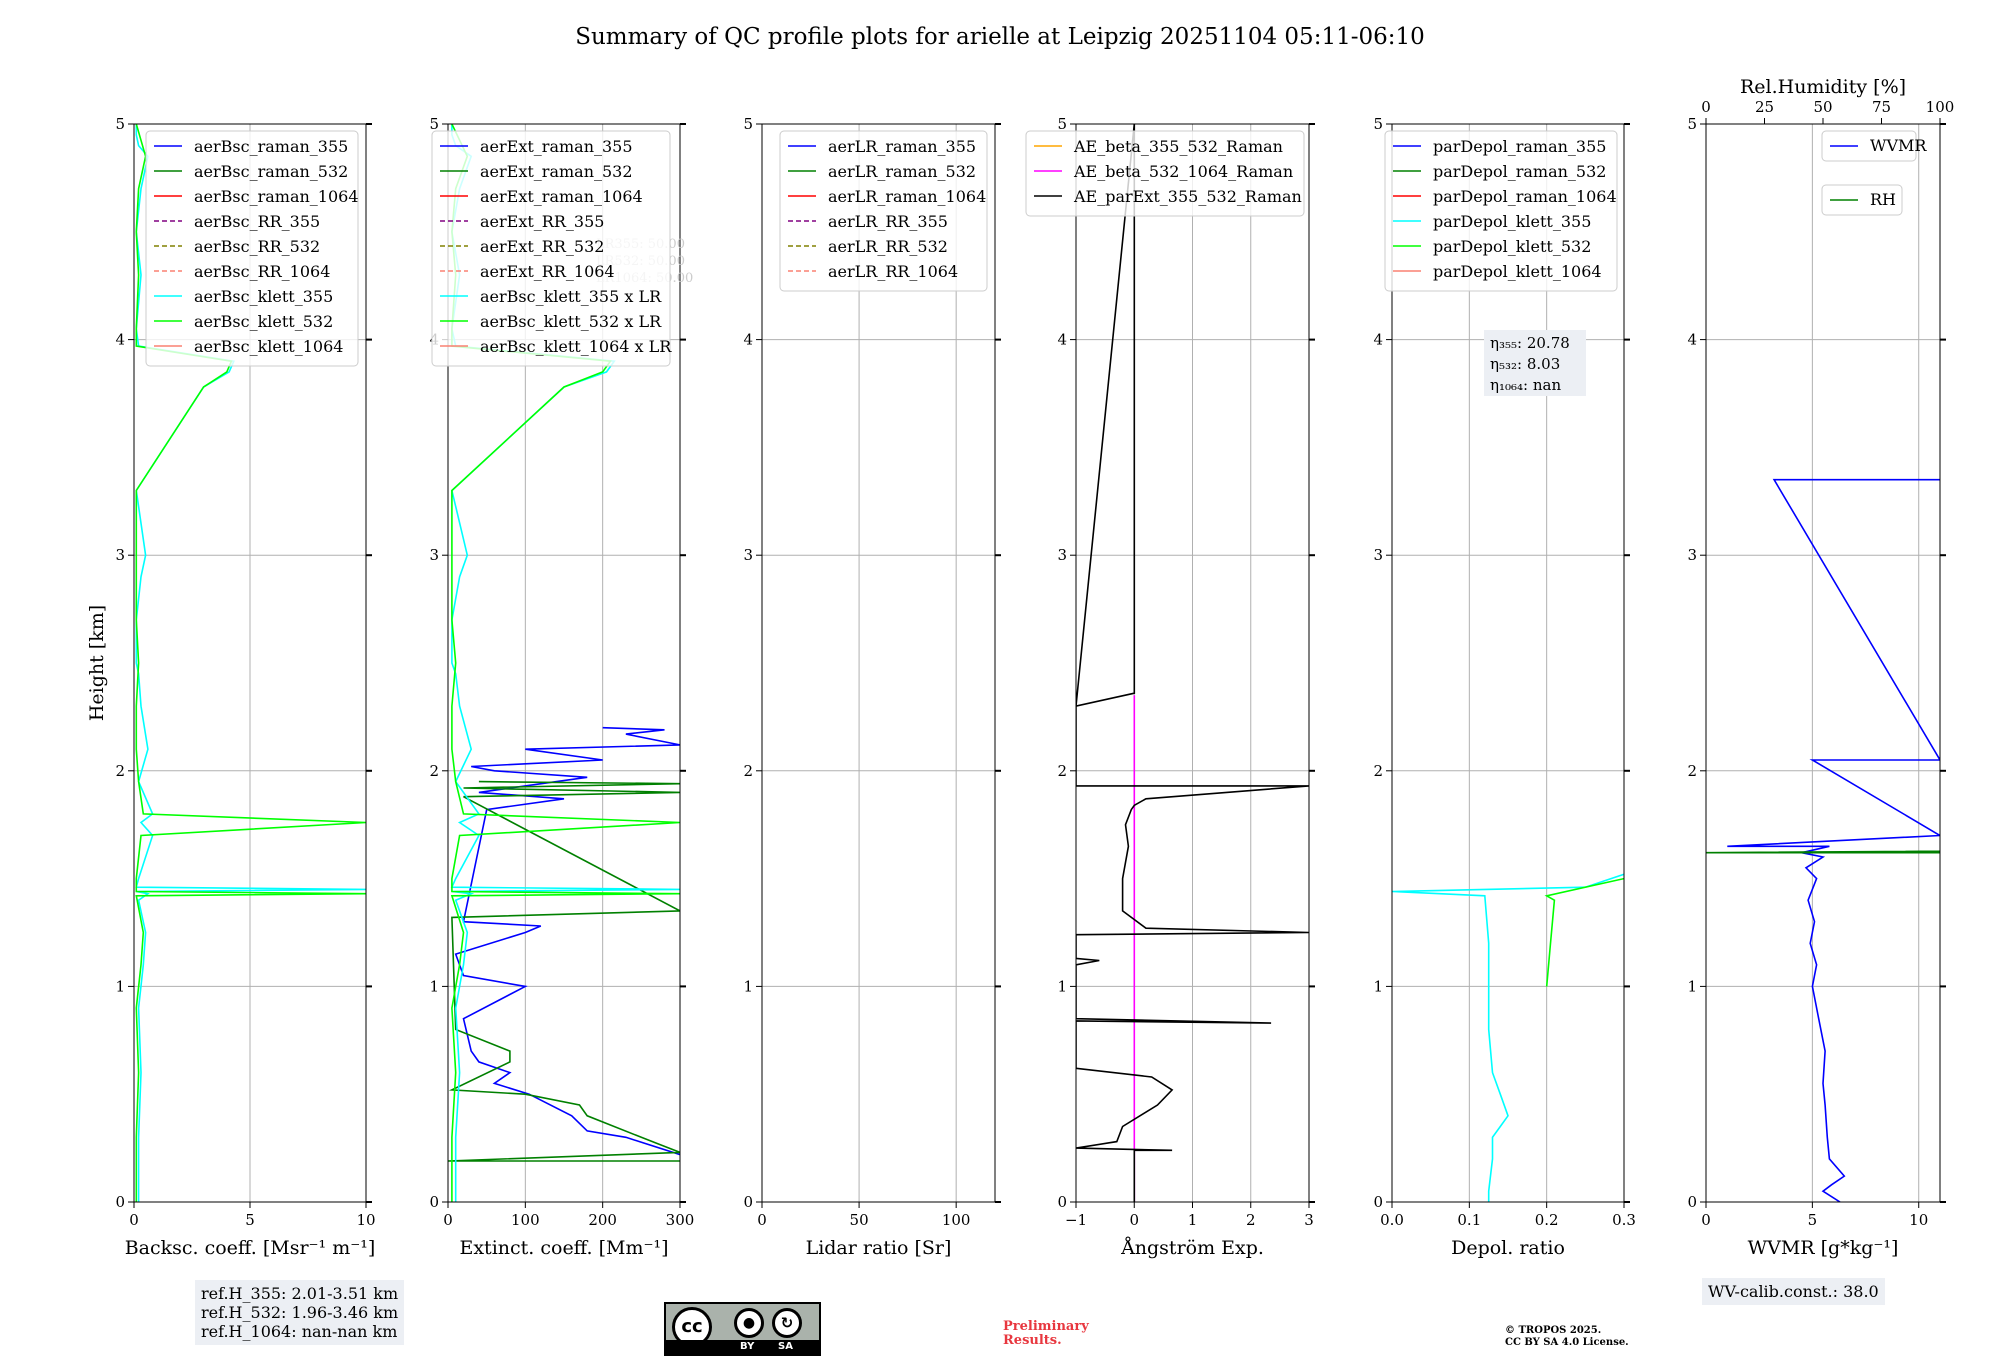 This screenshot has width=2000, height=1360. What do you see at coordinates (571, 296) in the screenshot?
I see `legend-label: aerBsc_klett_355 x LR` at bounding box center [571, 296].